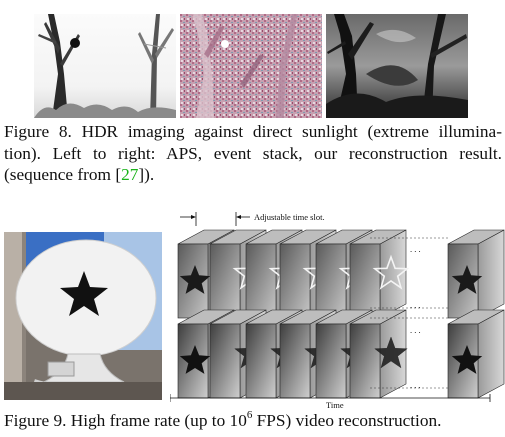  What do you see at coordinates (130, 174) in the screenshot?
I see `citation-link: 27` at bounding box center [130, 174].